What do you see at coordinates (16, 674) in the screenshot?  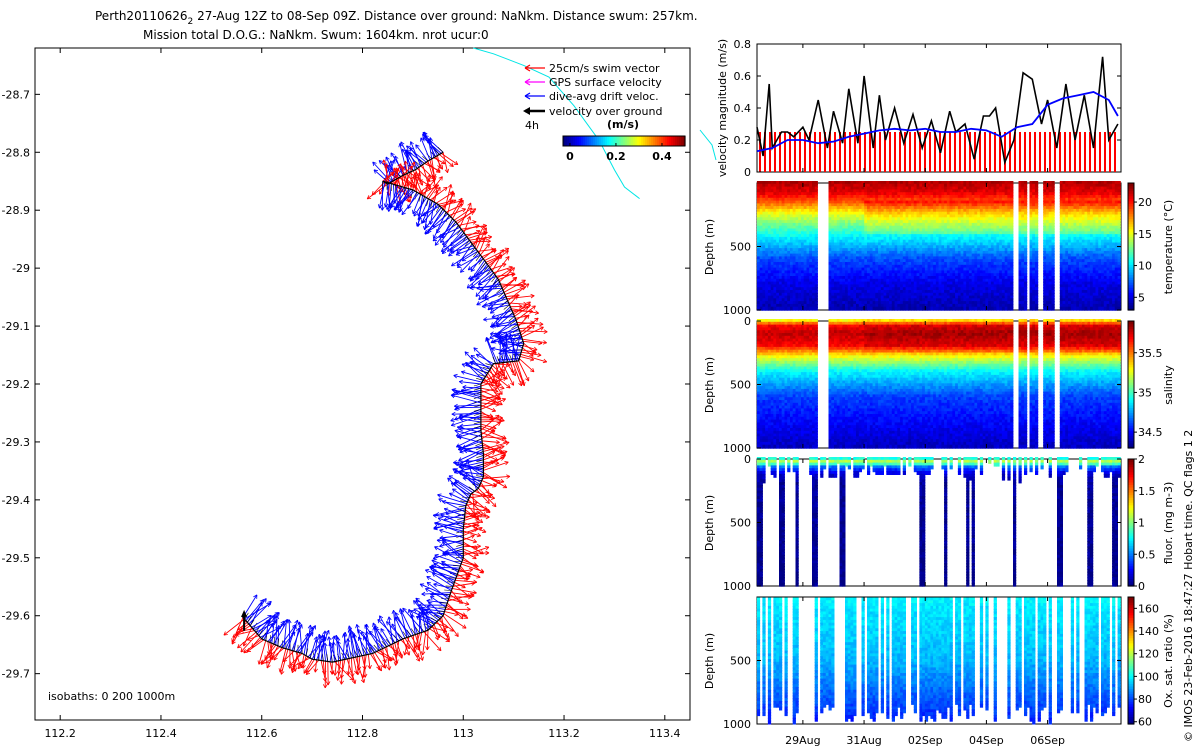 I see `map-y-tick-label: -29.7` at bounding box center [16, 674].